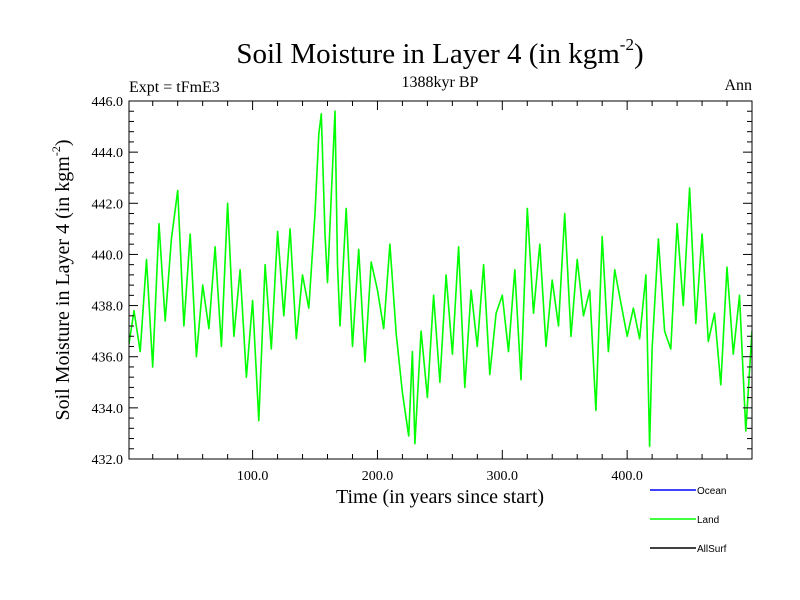 The height and width of the screenshot is (600, 800). What do you see at coordinates (61, 279) in the screenshot?
I see `y-axis-label: Soil Moisture in Layer 4 (in kgm-2)` at bounding box center [61, 279].